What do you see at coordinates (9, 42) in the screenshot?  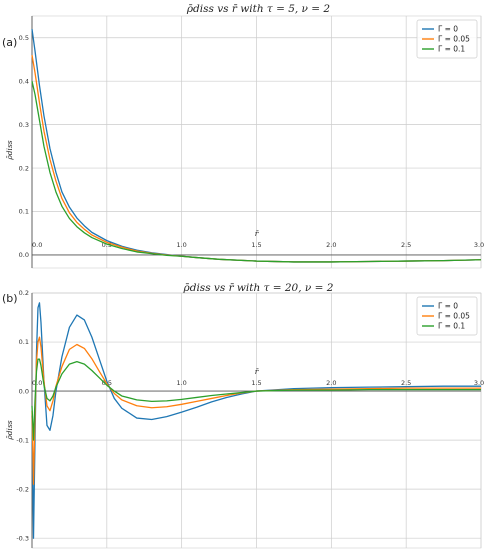 I see `panel-label: (a)` at bounding box center [9, 42].